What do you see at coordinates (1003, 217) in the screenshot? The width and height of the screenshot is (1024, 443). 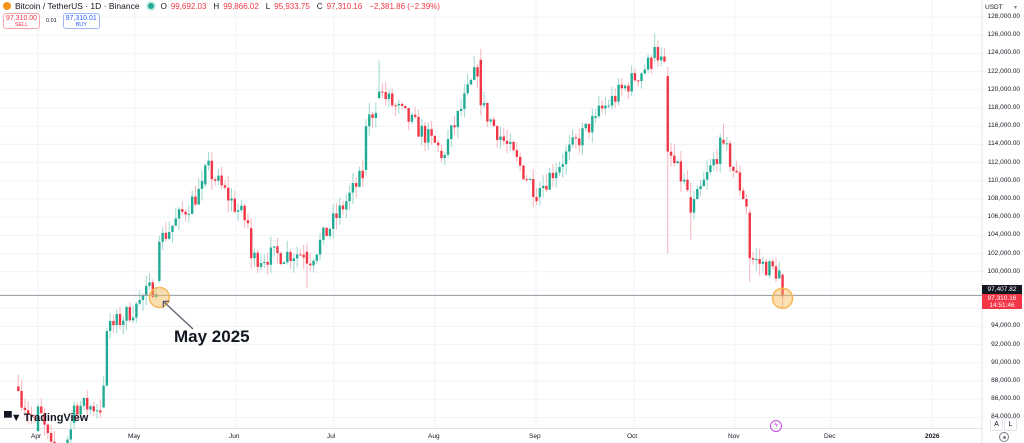 I see `price-tick-label: 106,000.00` at bounding box center [1003, 217].